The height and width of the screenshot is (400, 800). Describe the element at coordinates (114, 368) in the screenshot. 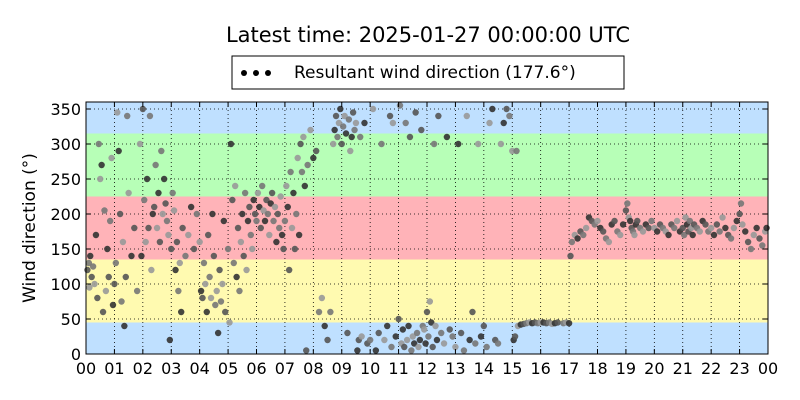

I see `x-tick-label: 01` at that location.